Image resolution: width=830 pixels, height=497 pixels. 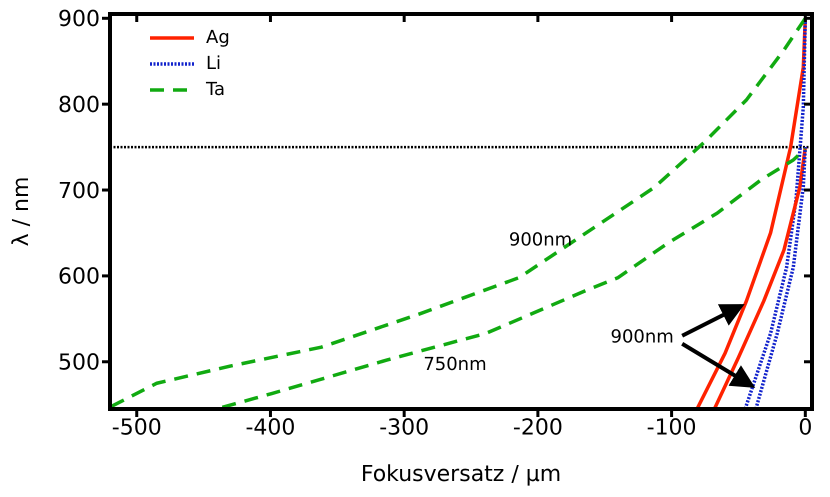 I want to click on y-tick-label: 900, so click(x=79, y=19).